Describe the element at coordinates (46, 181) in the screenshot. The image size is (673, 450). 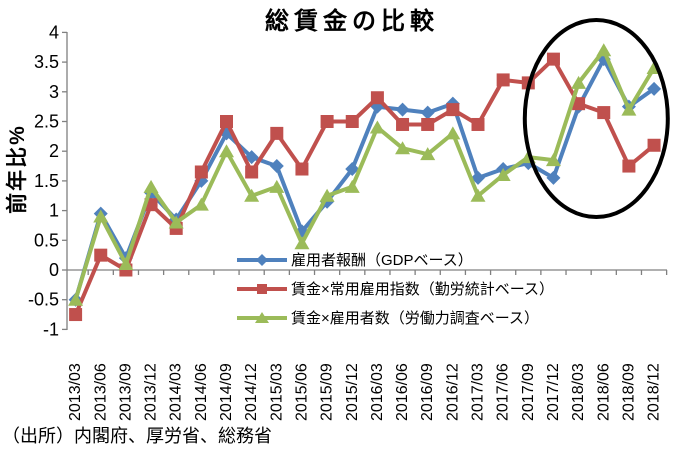
I see `y-tick-label: 1.5` at that location.